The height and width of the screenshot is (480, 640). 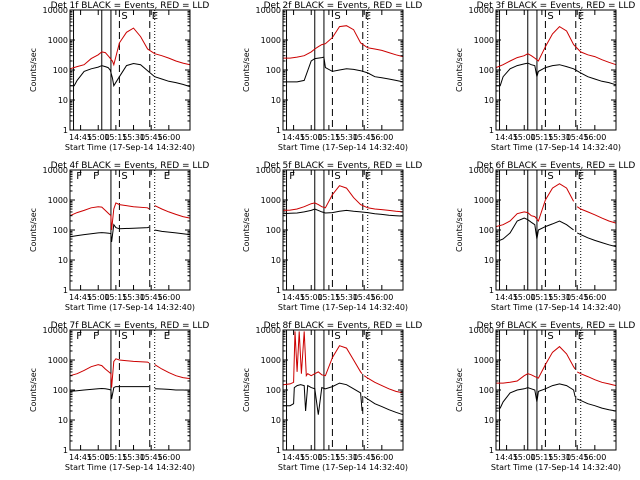 What do you see at coordinates (556, 166) in the screenshot?
I see `chart-title: Det 6f BLACK = Events, RED = LLD` at bounding box center [556, 166].